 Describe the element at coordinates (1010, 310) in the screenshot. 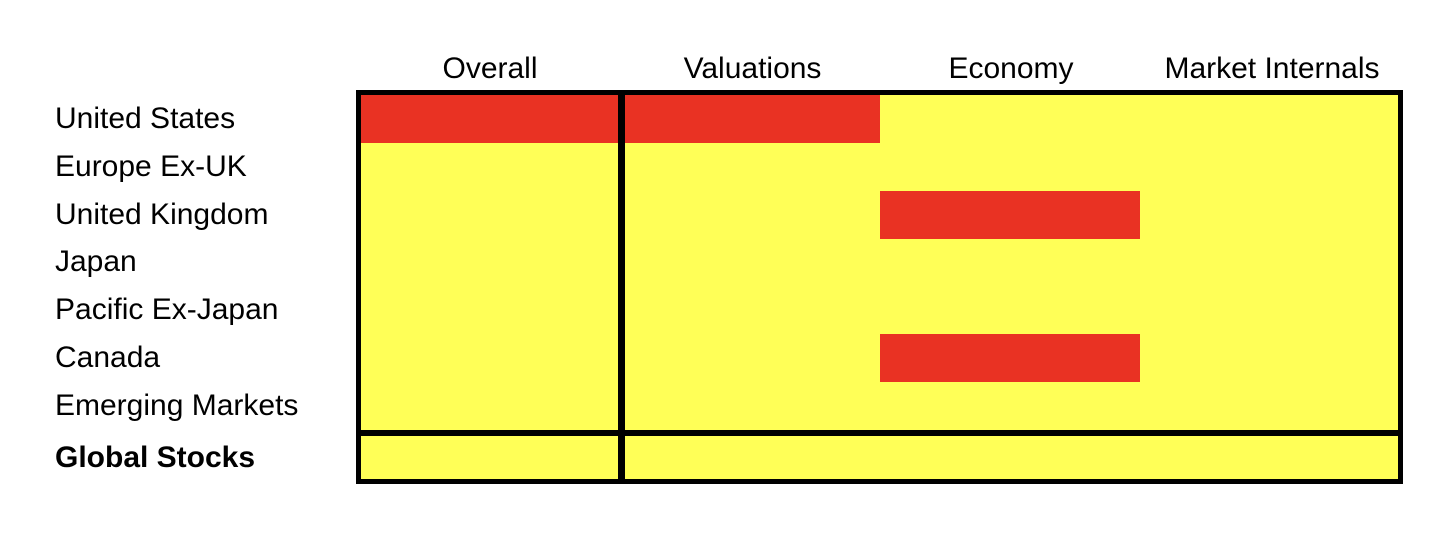

I see `cell-pacific-ex-japan-economy` at that location.